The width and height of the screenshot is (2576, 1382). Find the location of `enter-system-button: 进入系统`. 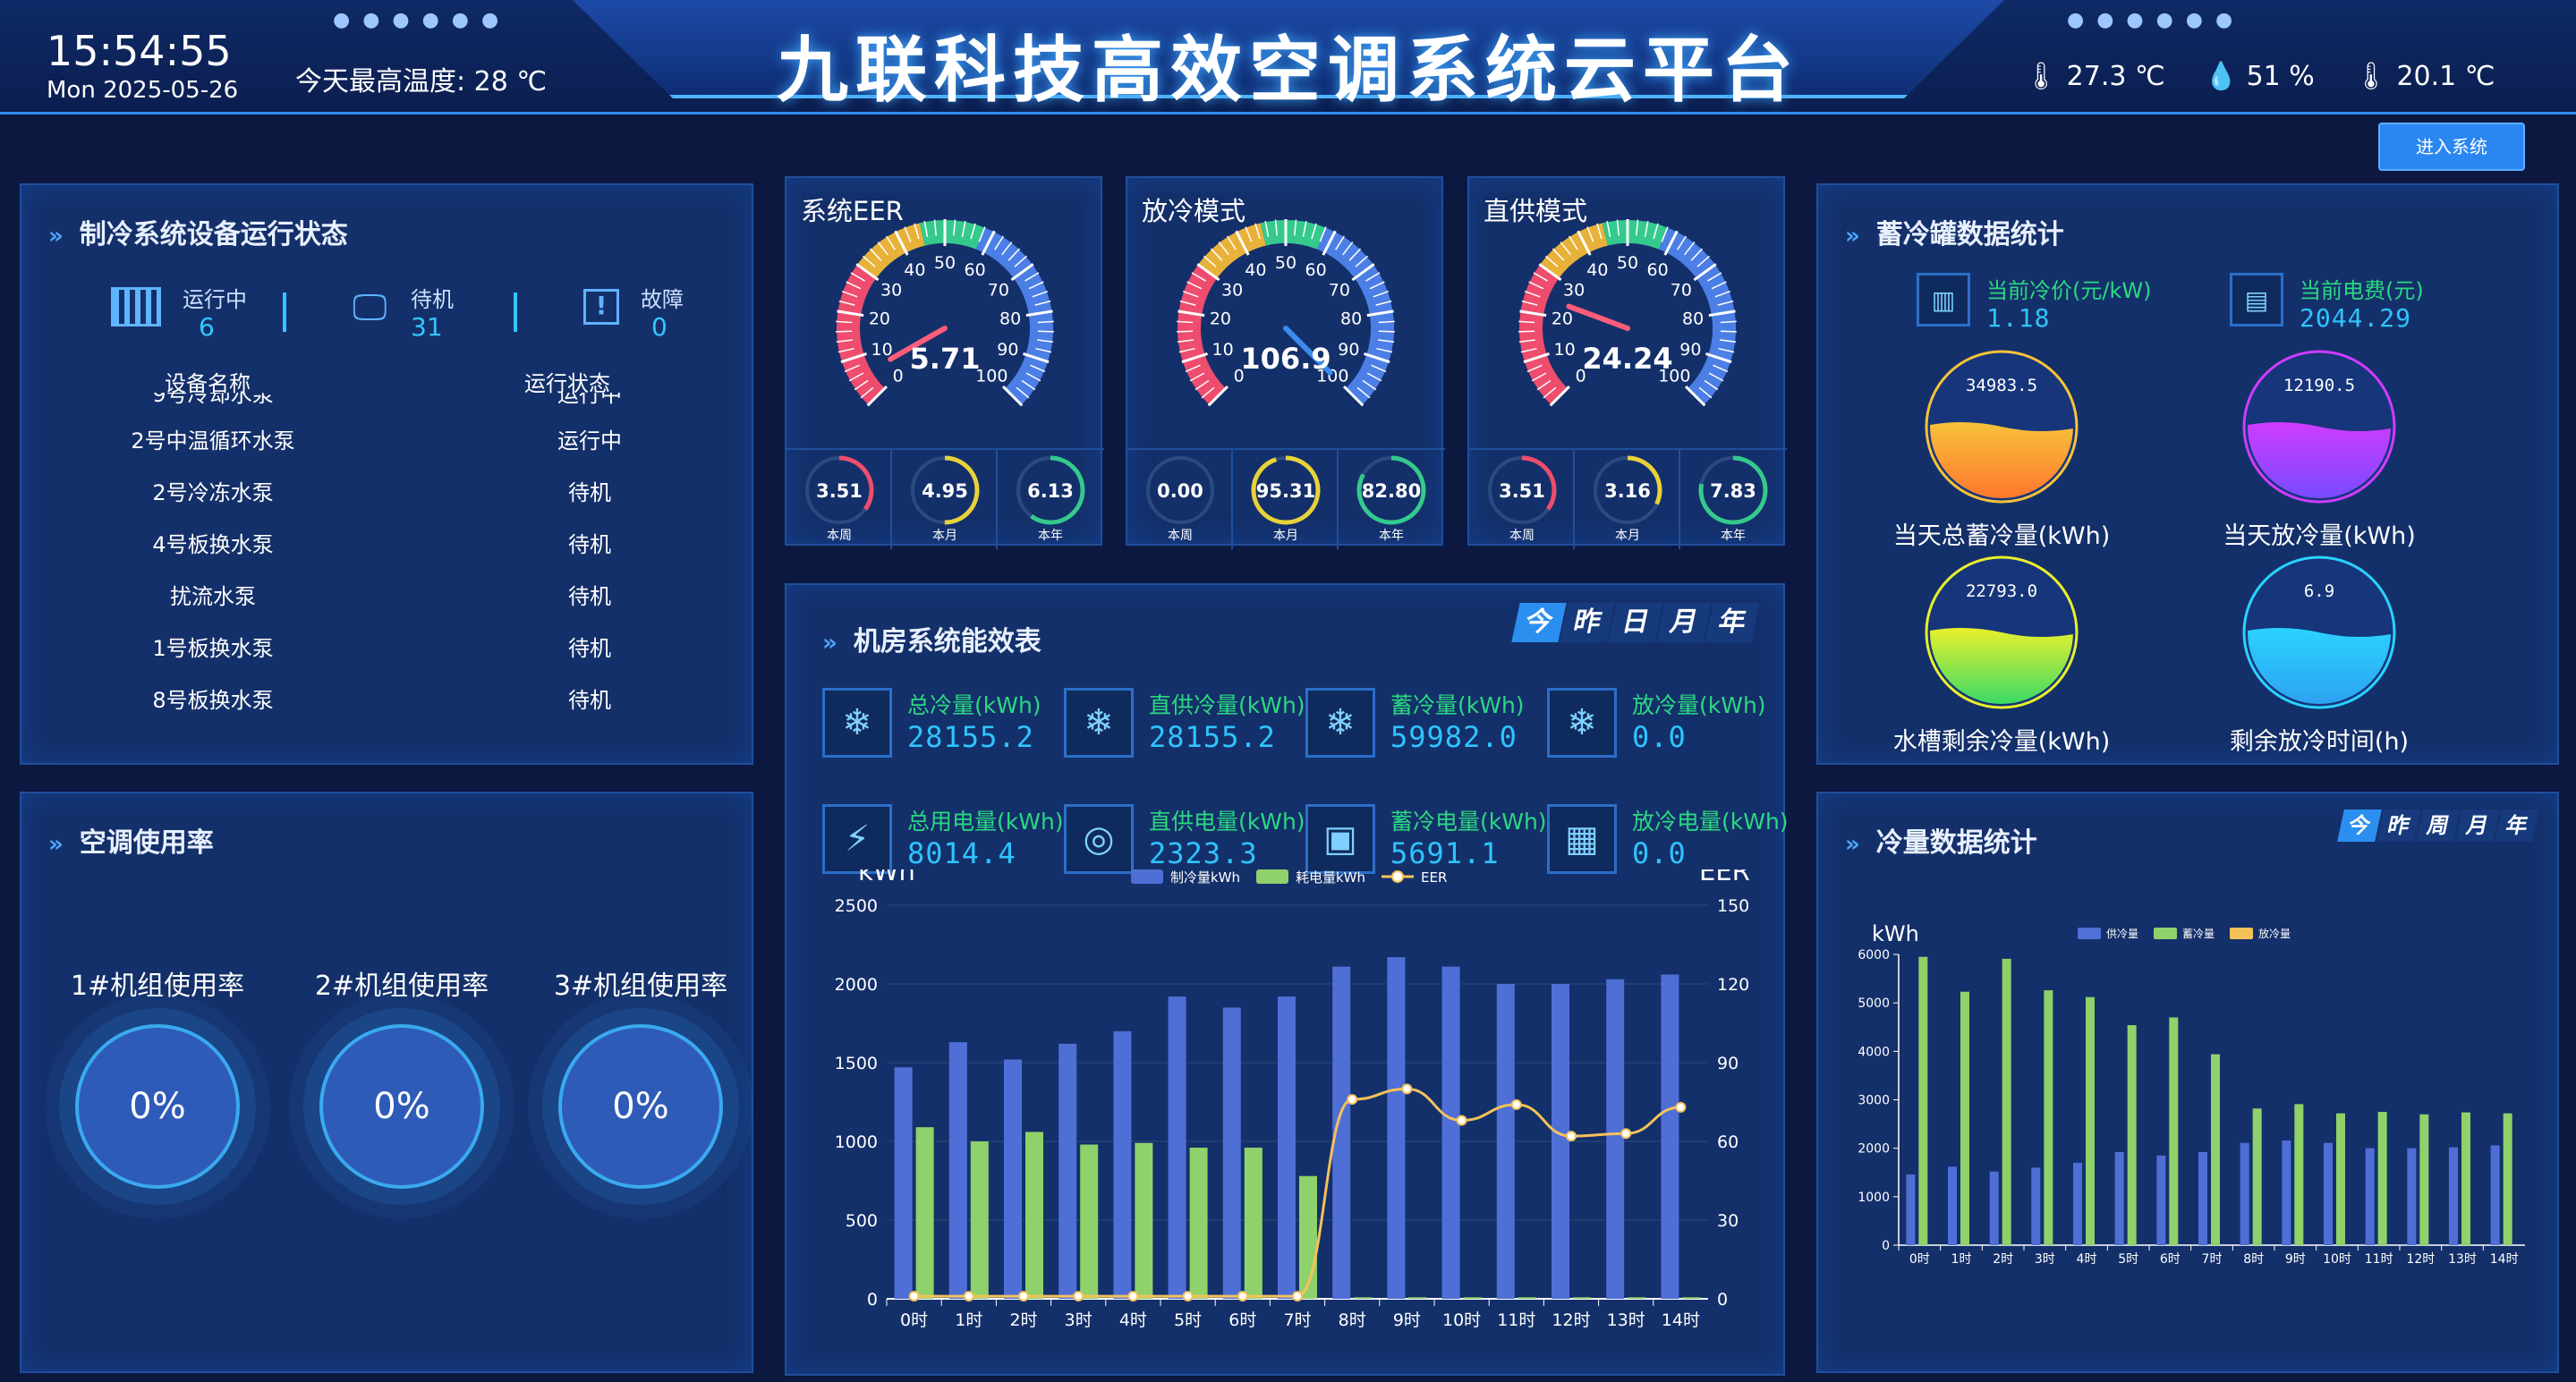

enter-system-button: 进入系统 is located at coordinates (2451, 147).